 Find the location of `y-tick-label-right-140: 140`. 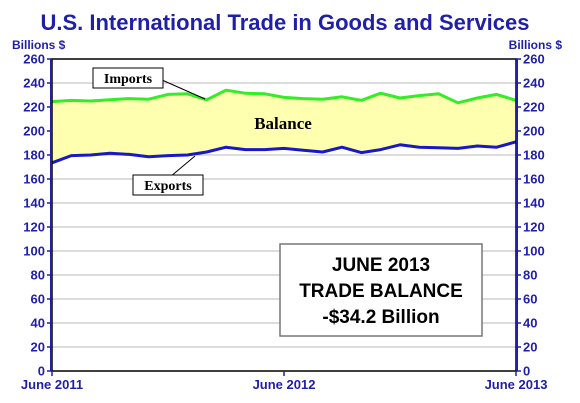

y-tick-label-right-140: 140 is located at coordinates (534, 203).